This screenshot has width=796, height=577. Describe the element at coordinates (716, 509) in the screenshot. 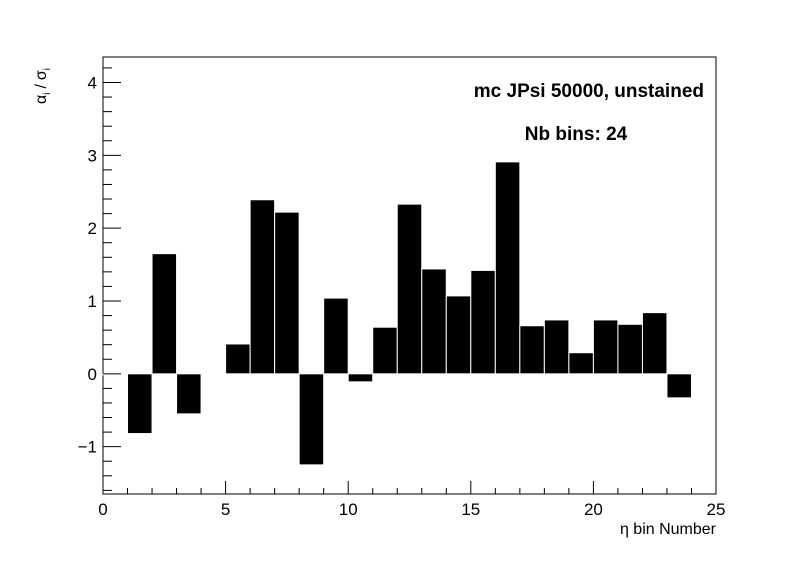

I see `x-tick-label: 25` at that location.